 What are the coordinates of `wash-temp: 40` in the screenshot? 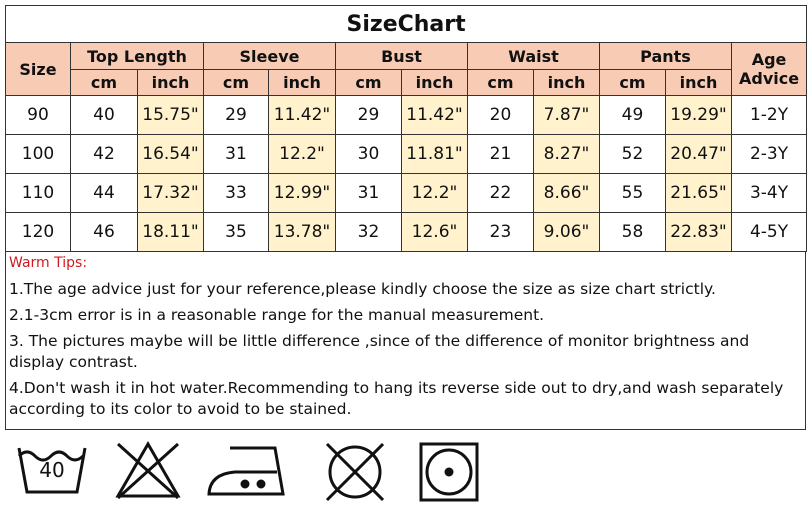 It's located at (51, 470).